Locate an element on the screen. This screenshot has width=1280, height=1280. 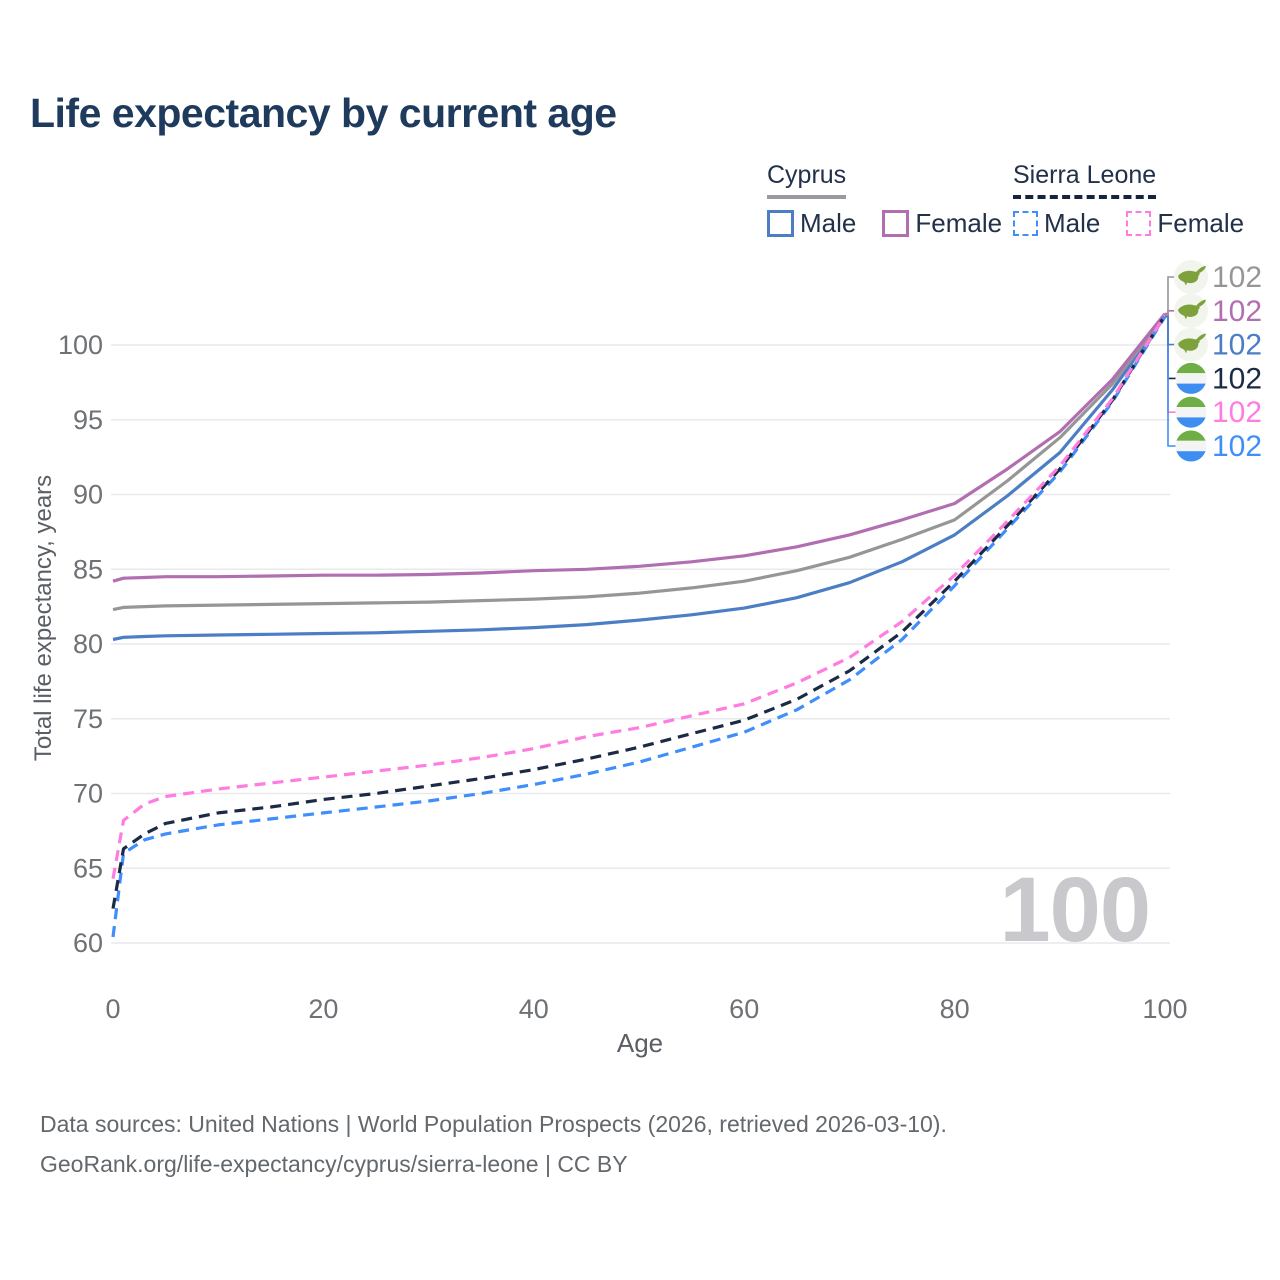
x-tick-label: 40 is located at coordinates (534, 1009).